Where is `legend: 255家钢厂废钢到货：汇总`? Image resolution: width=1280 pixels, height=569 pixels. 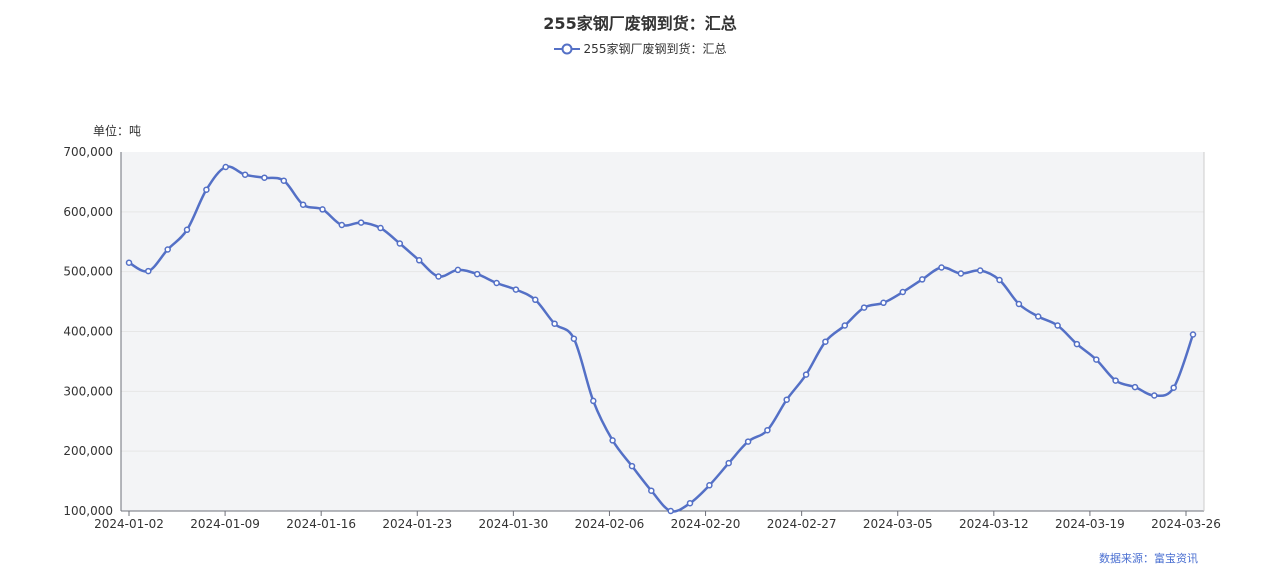
legend: 255家钢厂废钢到货：汇总 is located at coordinates (640, 48).